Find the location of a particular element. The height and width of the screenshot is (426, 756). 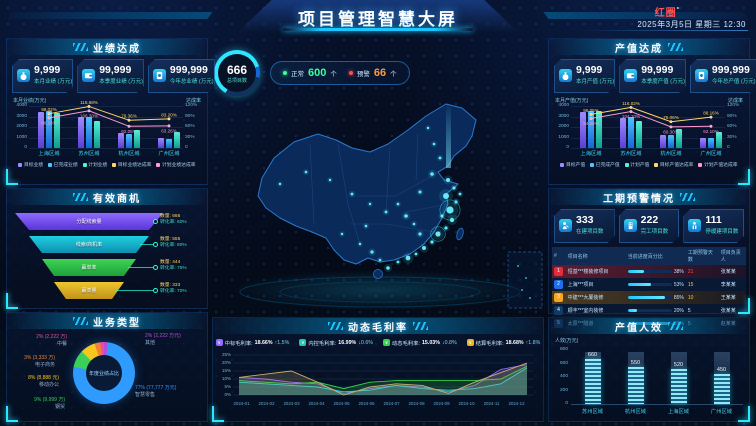

margin-stat-label: 结算毛利率: is located at coordinates (489, 343).